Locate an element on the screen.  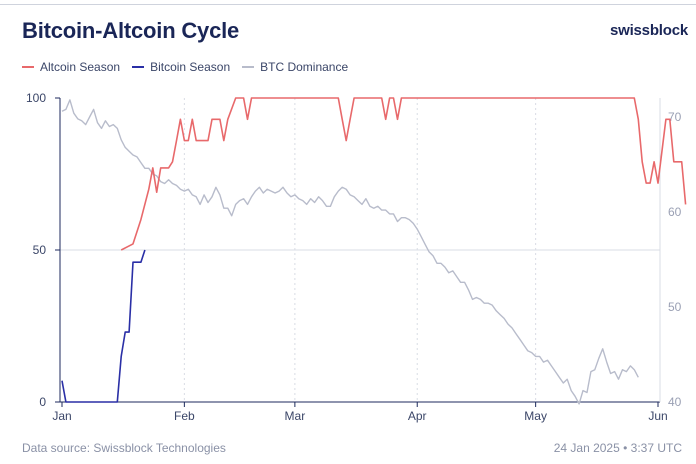
x-tick-label: Mar is located at coordinates (295, 416).